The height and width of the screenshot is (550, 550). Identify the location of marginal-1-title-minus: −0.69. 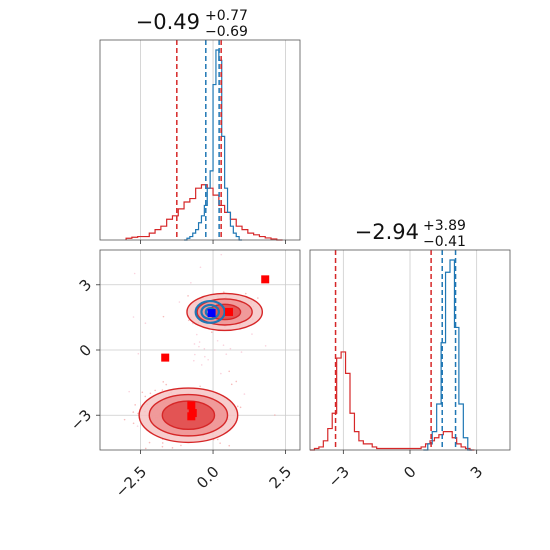
(226, 32).